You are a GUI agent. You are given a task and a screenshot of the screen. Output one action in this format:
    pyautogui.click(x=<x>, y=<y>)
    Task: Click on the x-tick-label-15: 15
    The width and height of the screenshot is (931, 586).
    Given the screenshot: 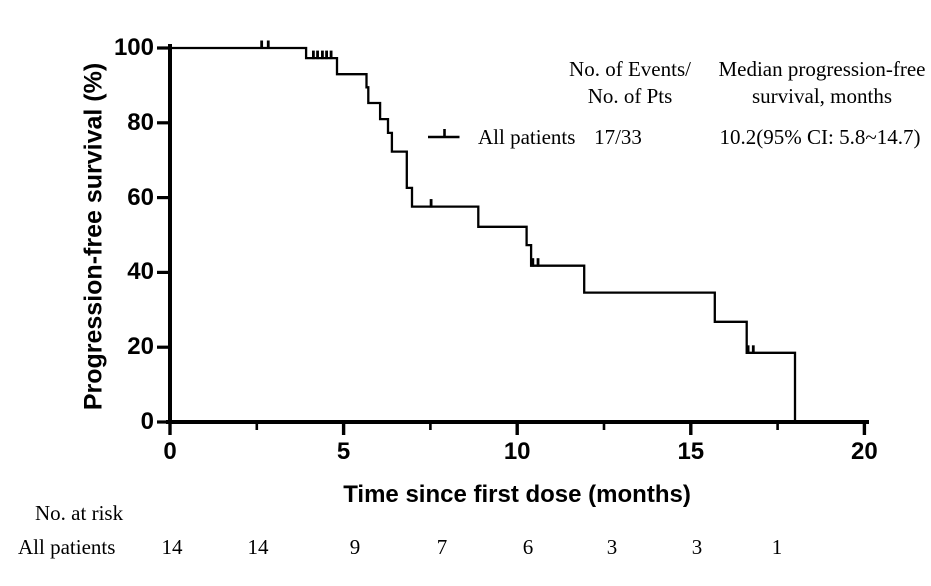 What is the action you would take?
    pyautogui.click(x=691, y=451)
    